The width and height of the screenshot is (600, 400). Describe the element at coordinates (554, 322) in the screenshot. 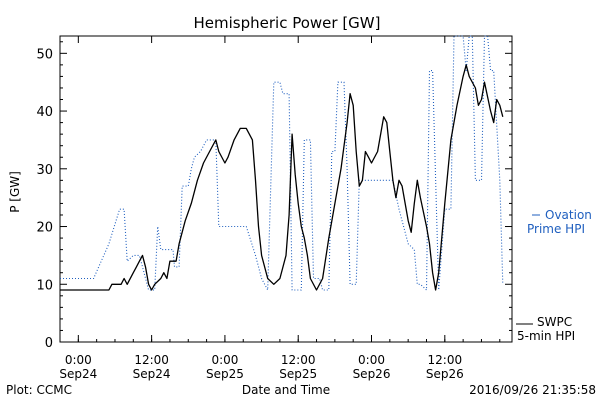

I see `legend-swpc-label-line1: SWPC` at that location.